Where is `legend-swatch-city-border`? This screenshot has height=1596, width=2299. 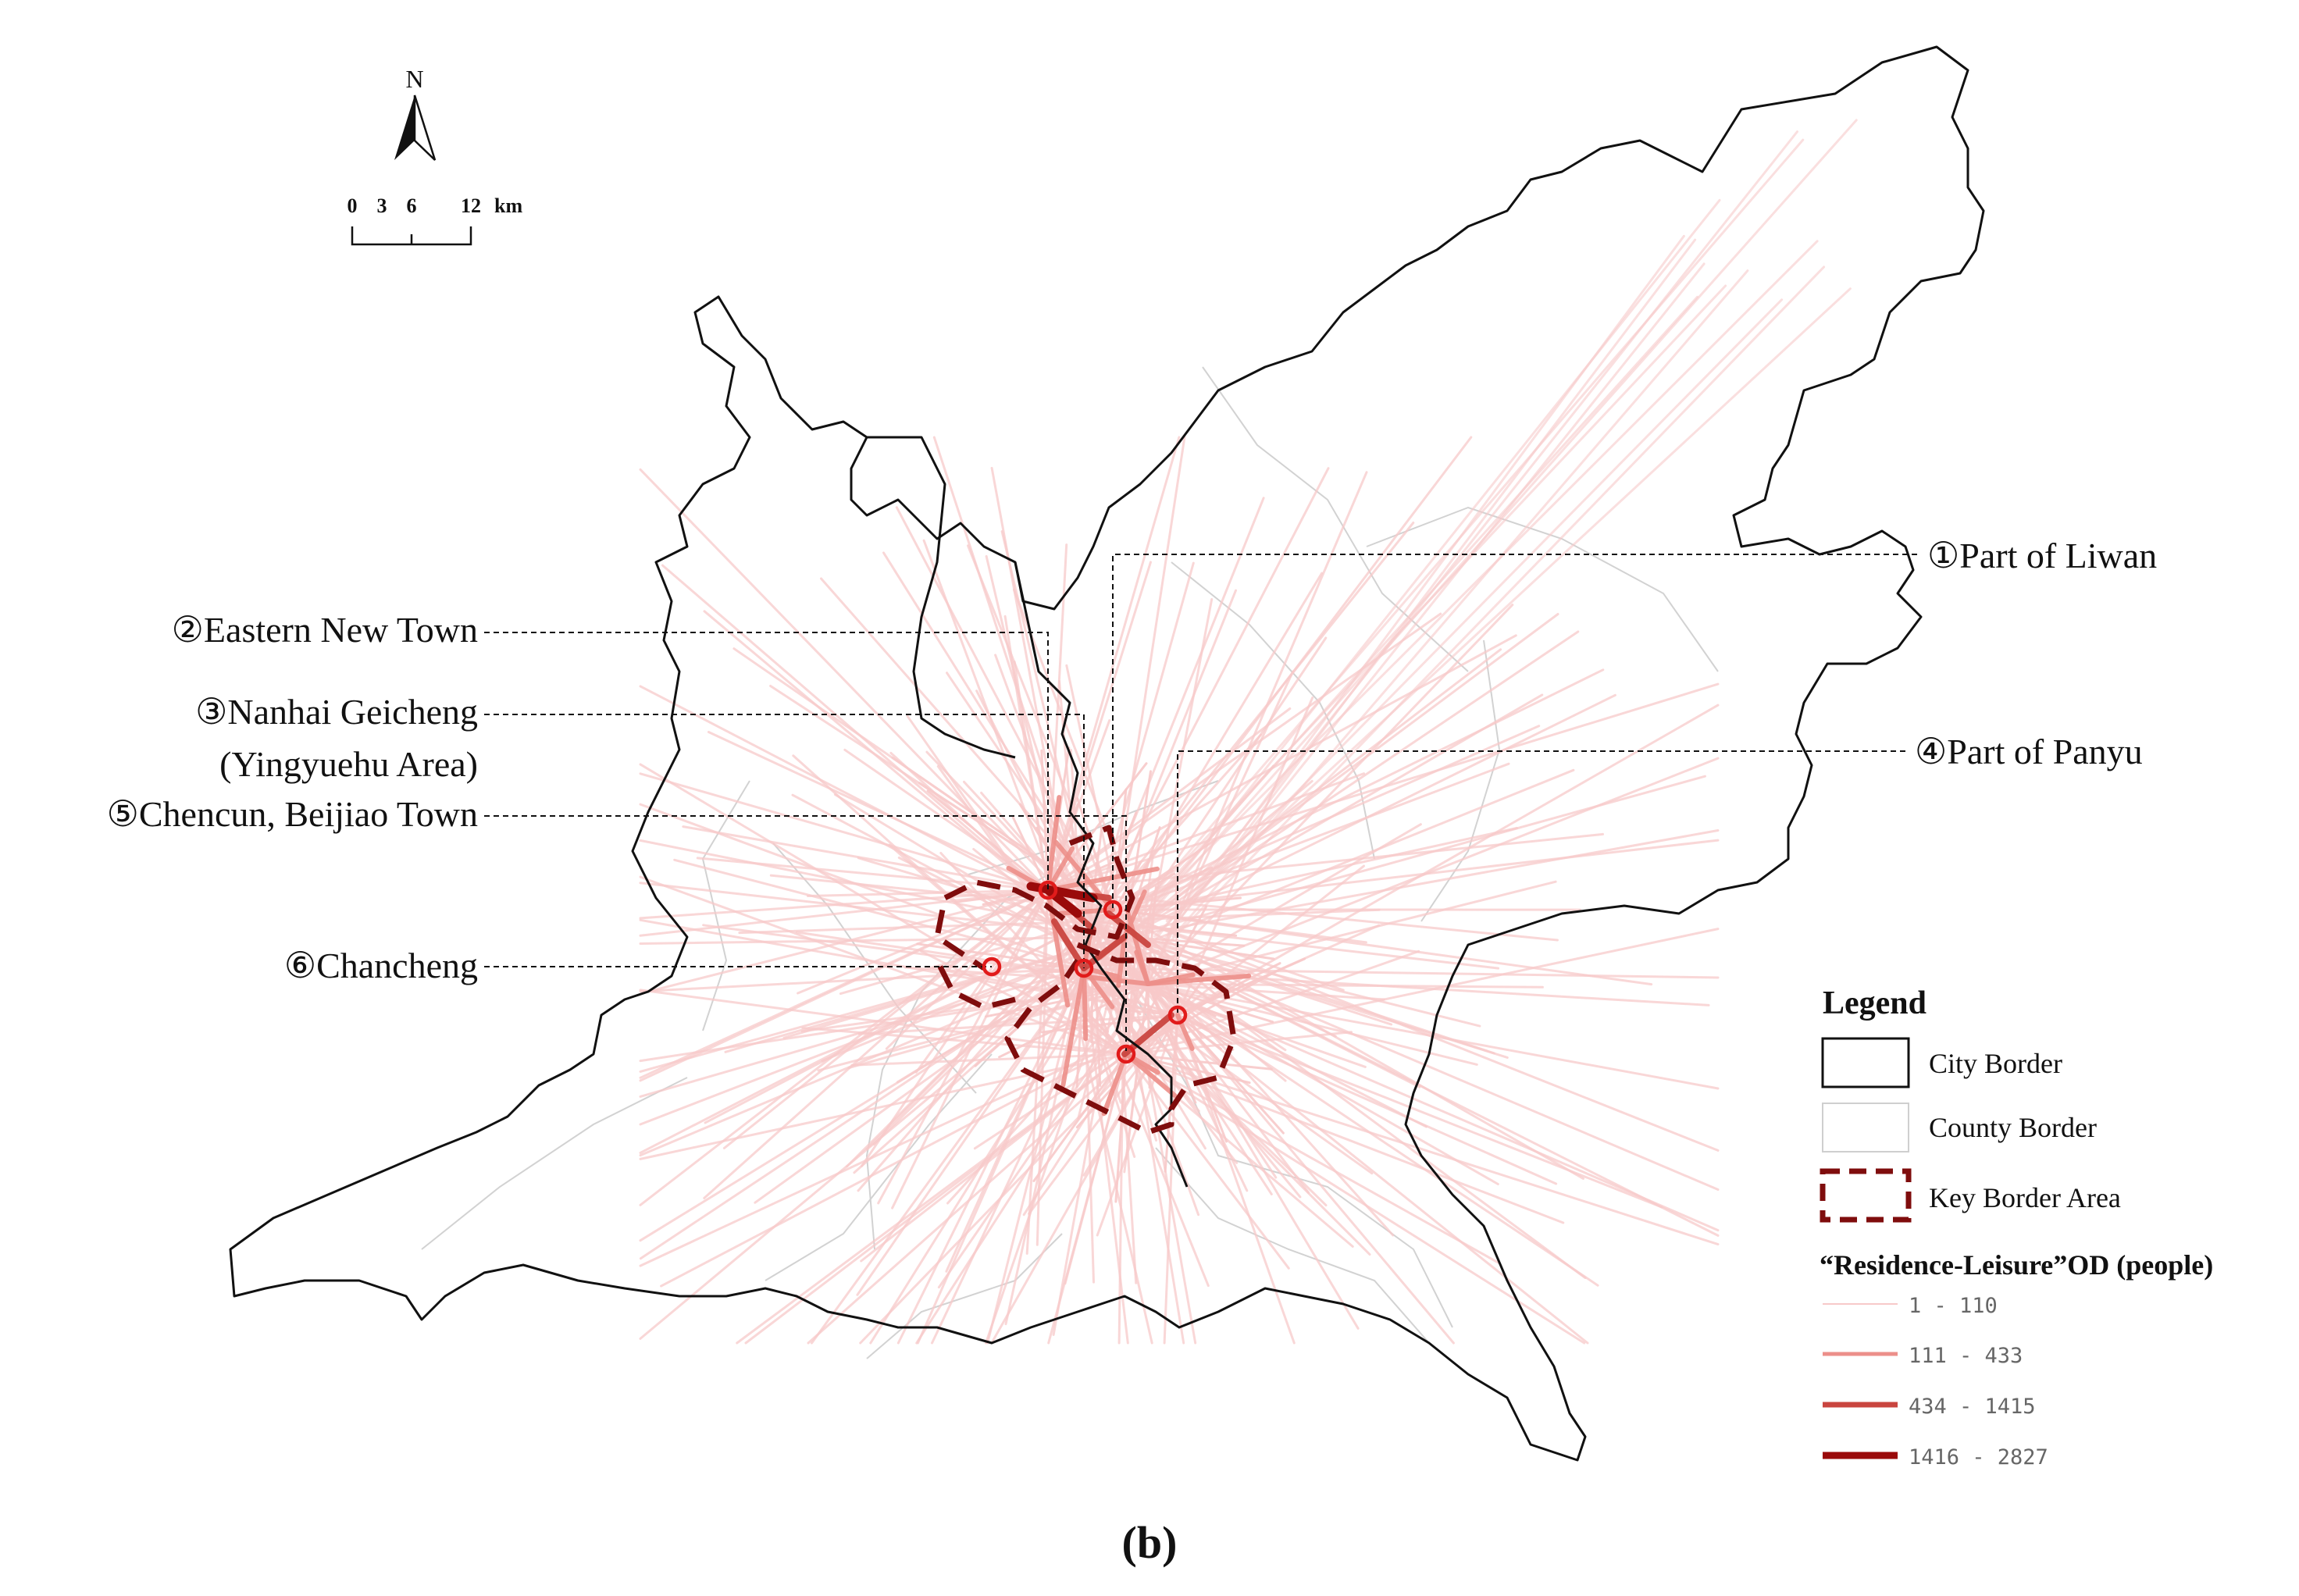 legend-swatch-city-border is located at coordinates (1865, 1062).